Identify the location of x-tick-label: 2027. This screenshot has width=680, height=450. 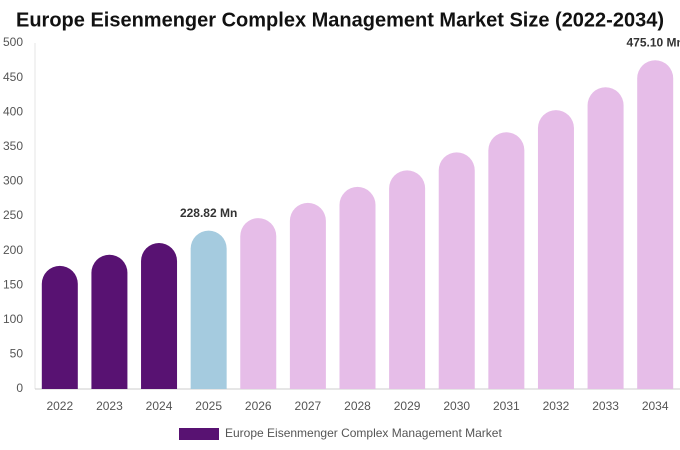
(308, 406).